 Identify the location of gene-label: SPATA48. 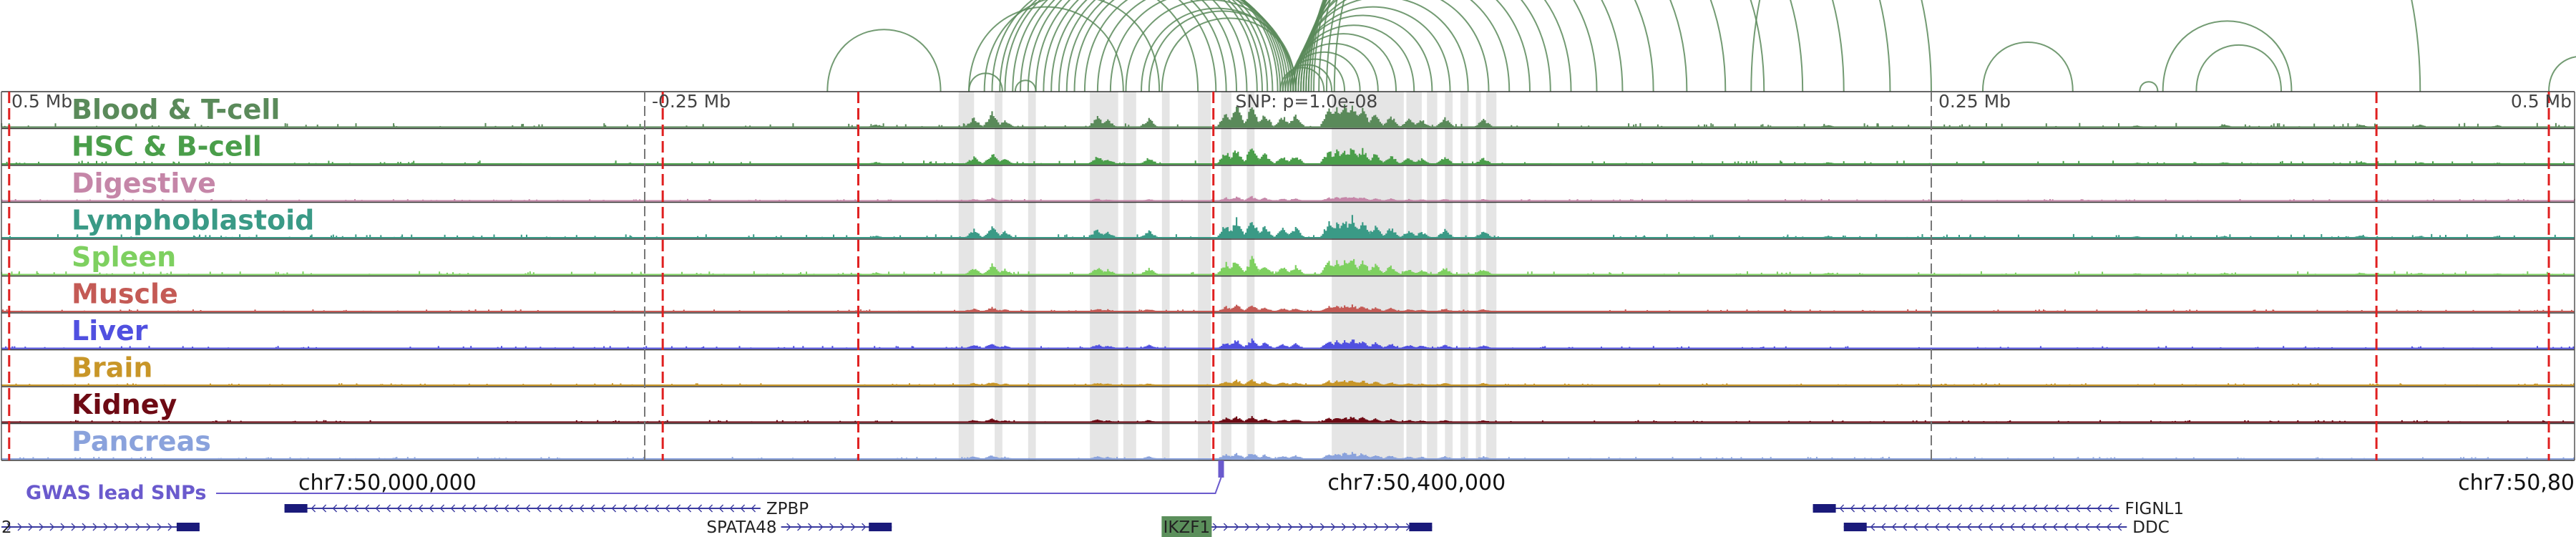
(741, 527).